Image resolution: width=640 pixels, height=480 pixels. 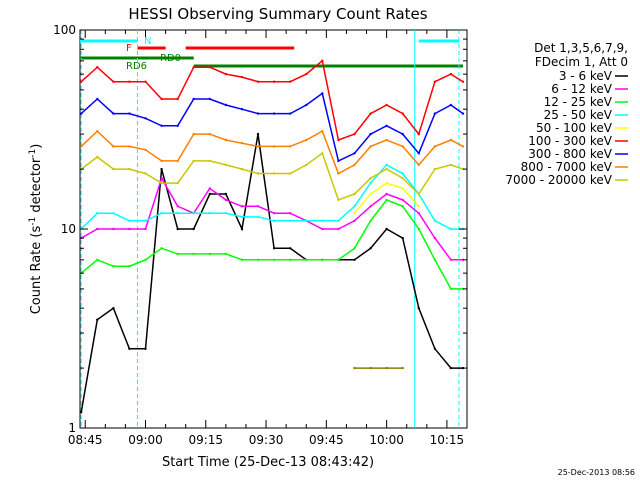 What do you see at coordinates (170, 58) in the screenshot?
I see `annotation-rd0: RD0` at bounding box center [170, 58].